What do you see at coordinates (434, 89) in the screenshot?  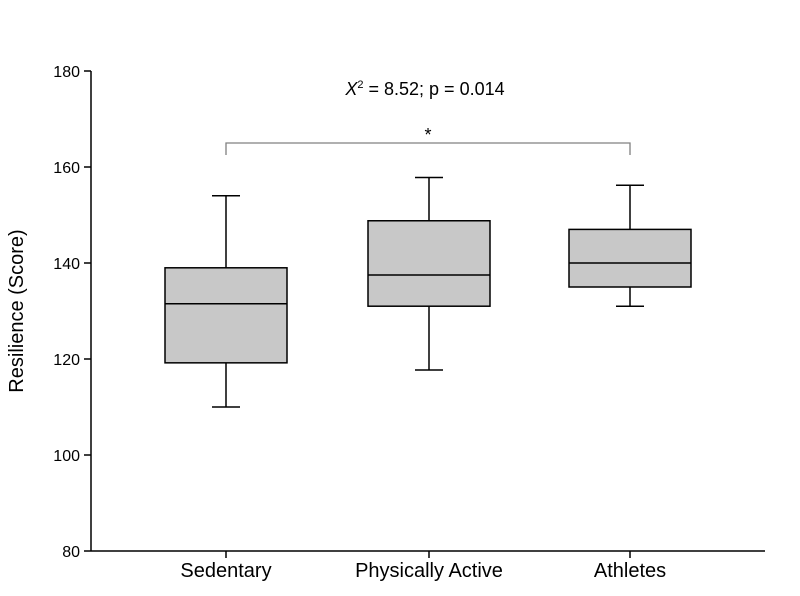 I see `stat-rest: = 8.52; p = 0.014` at bounding box center [434, 89].